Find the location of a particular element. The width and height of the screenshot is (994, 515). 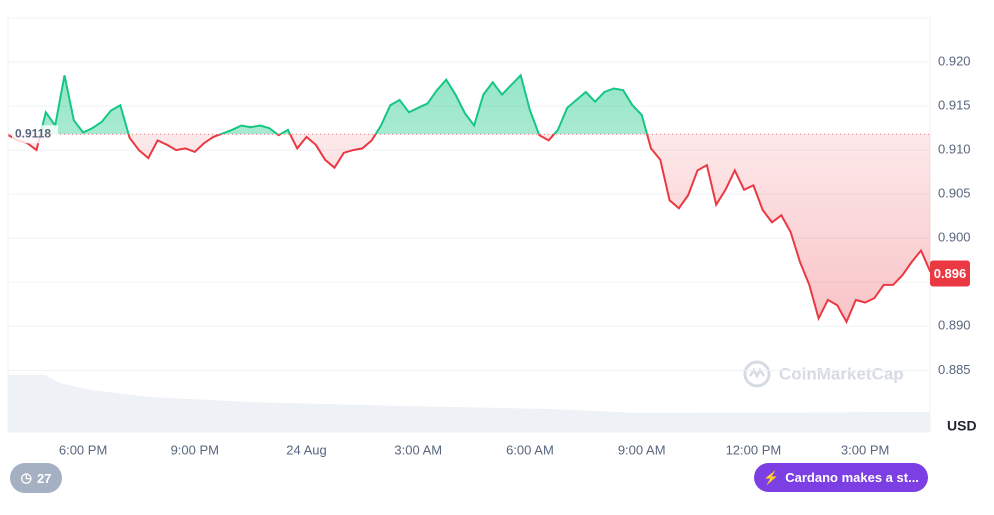

x-tick-label: 6:00 AM is located at coordinates (530, 449).